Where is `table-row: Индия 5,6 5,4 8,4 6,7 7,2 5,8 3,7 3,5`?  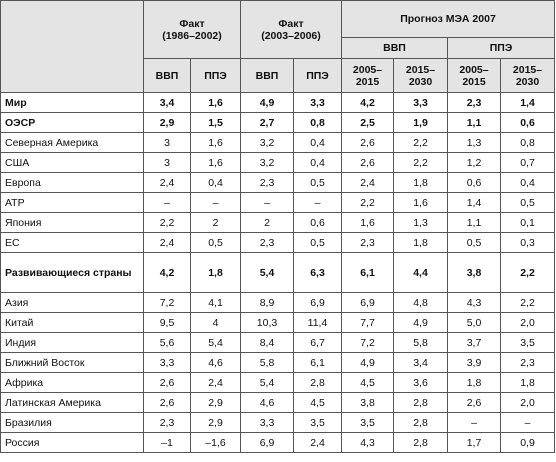 table-row: Индия 5,6 5,4 8,4 6,7 7,2 5,8 3,7 3,5 is located at coordinates (278, 342).